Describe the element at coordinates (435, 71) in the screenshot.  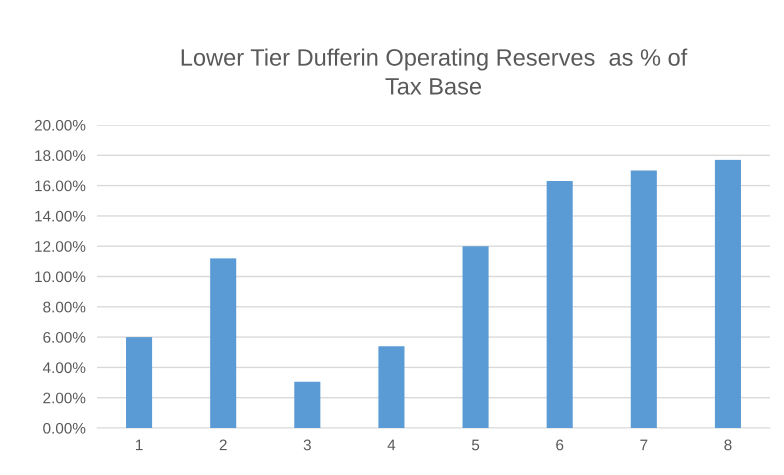
I see `chart-title: Lower Tier Dufferin Operating Reserves as % of Tax Base` at that location.